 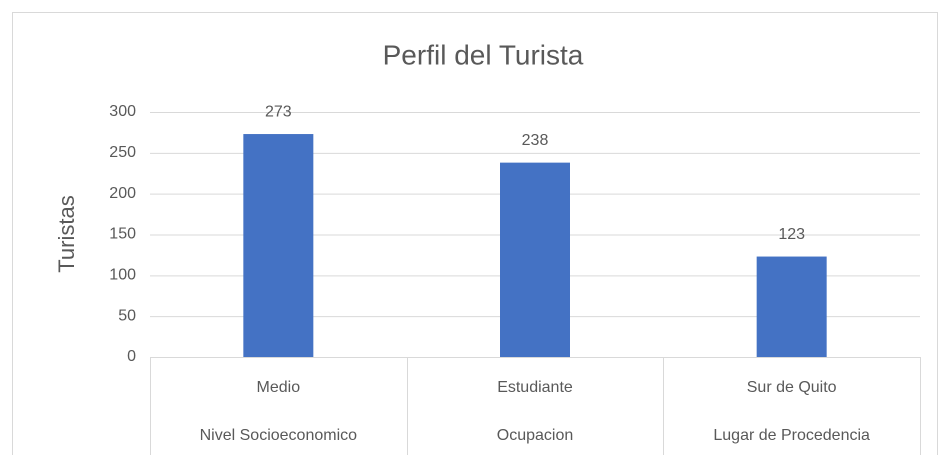 What do you see at coordinates (122, 111) in the screenshot?
I see `y-tick-label: 300` at bounding box center [122, 111].